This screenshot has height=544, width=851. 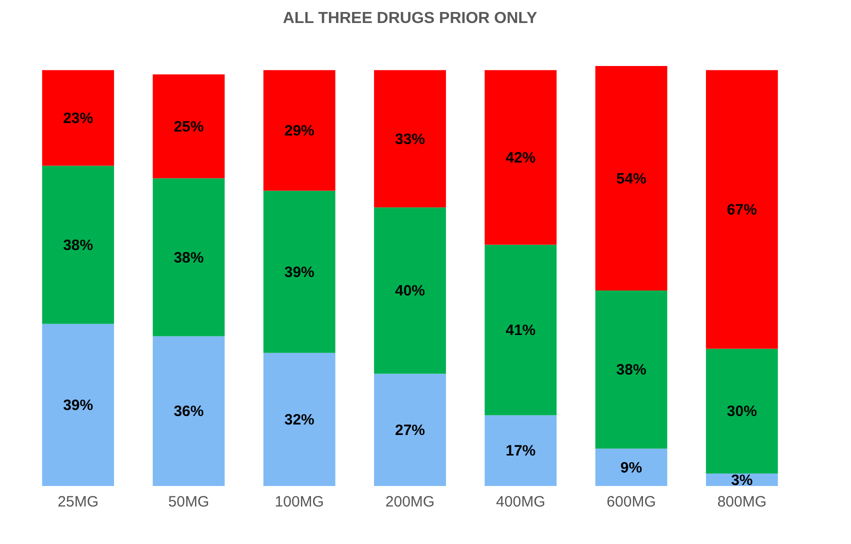 What do you see at coordinates (189, 502) in the screenshot?
I see `x-tick-label: 50MG` at bounding box center [189, 502].